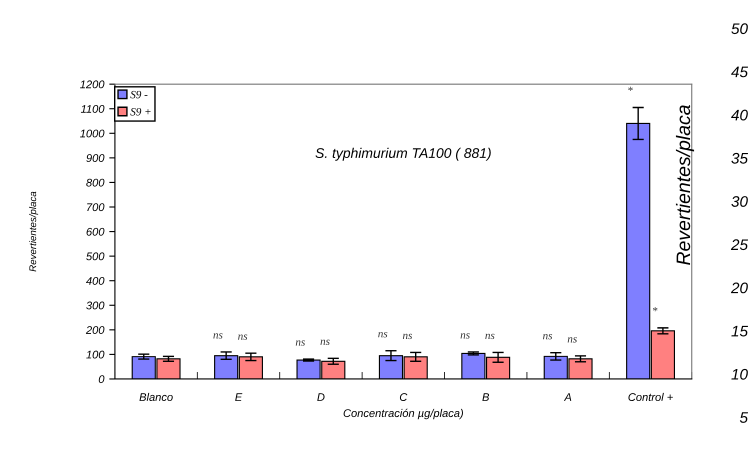  I want to click on x-tick-label: D, so click(321, 397).